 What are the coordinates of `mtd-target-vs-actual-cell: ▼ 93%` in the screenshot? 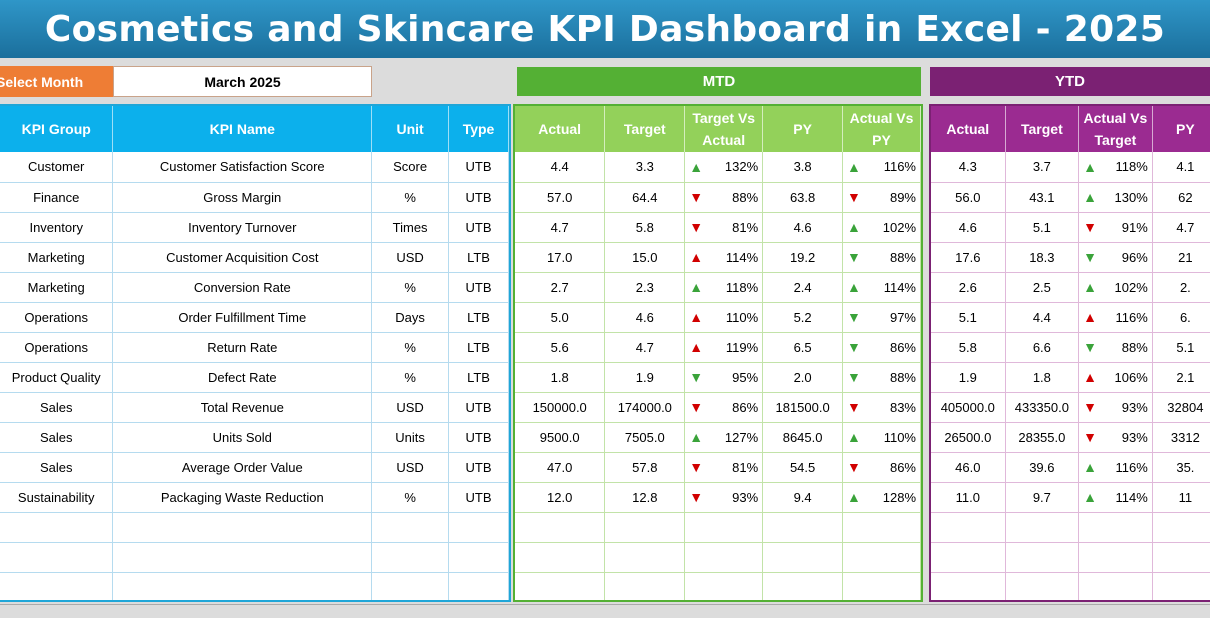 It's located at (724, 497).